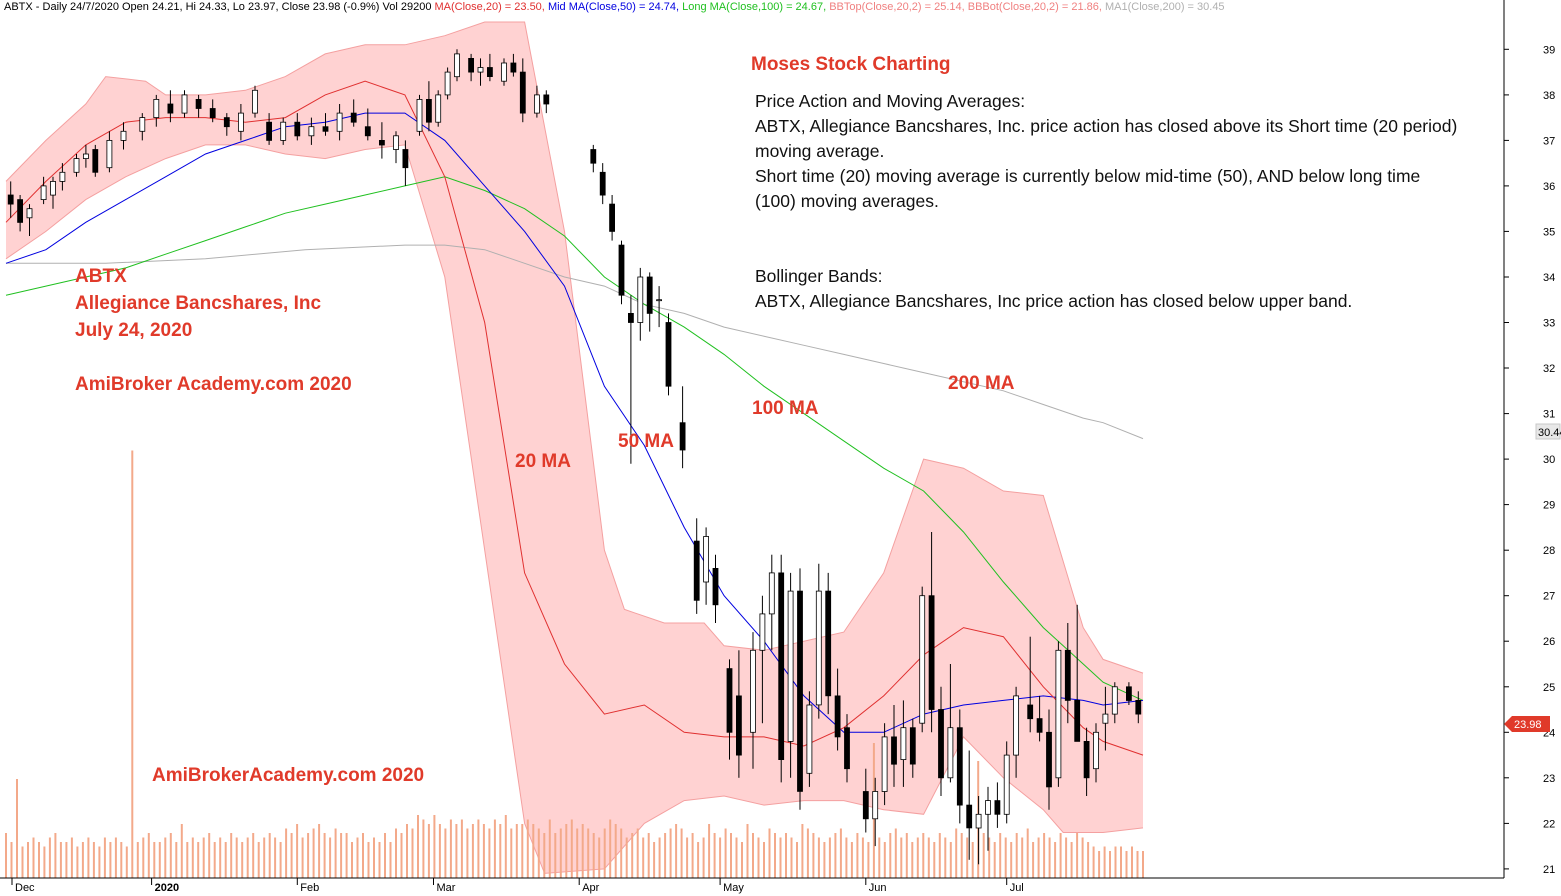  Describe the element at coordinates (1549, 824) in the screenshot. I see `y-tick-label: 22` at that location.